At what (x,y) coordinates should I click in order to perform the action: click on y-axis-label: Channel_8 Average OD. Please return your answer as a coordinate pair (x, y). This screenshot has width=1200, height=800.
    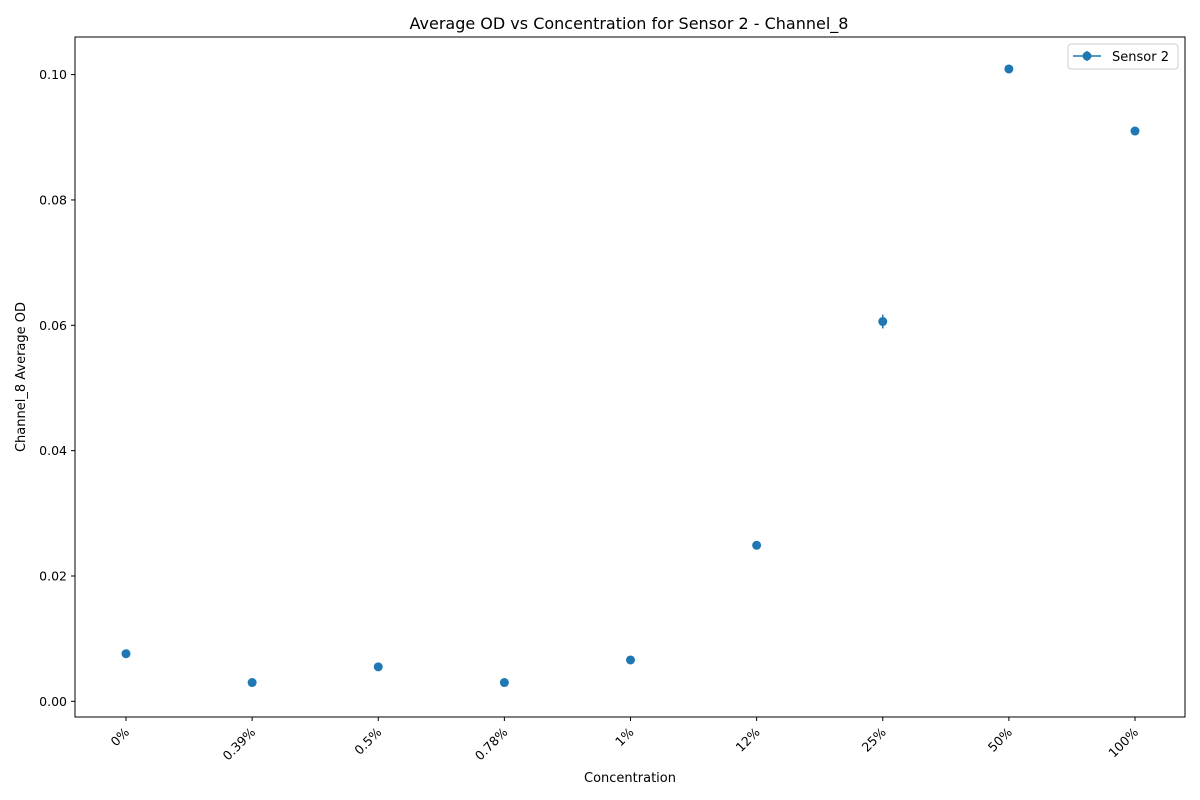
    Looking at the image, I should click on (21, 377).